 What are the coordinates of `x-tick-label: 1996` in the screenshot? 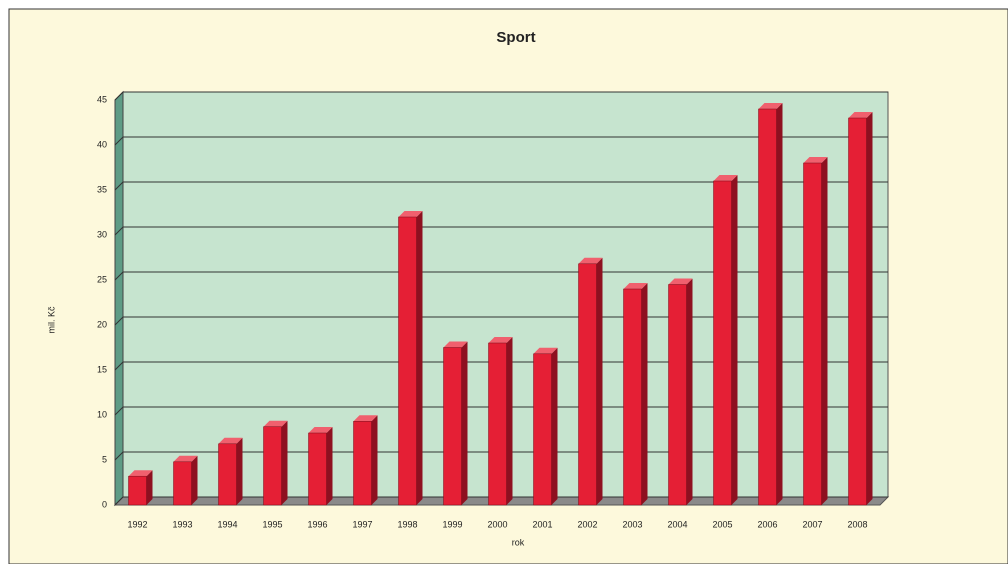 It's located at (317, 524).